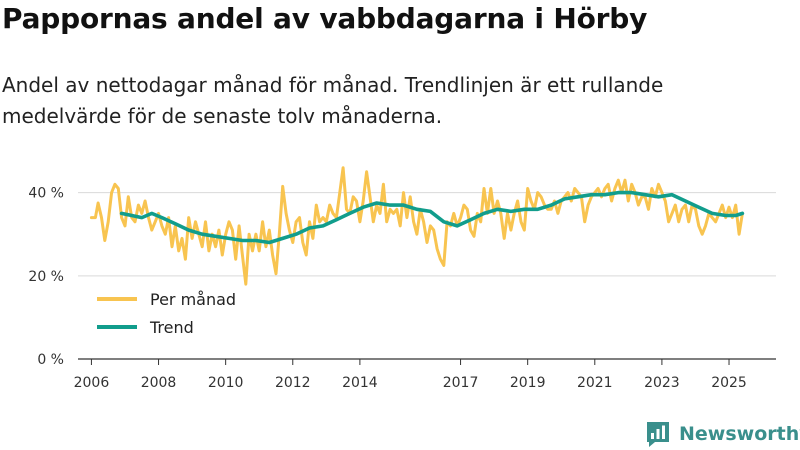  Describe the element at coordinates (729, 383) in the screenshot. I see `x-tick-label: 2025` at that location.